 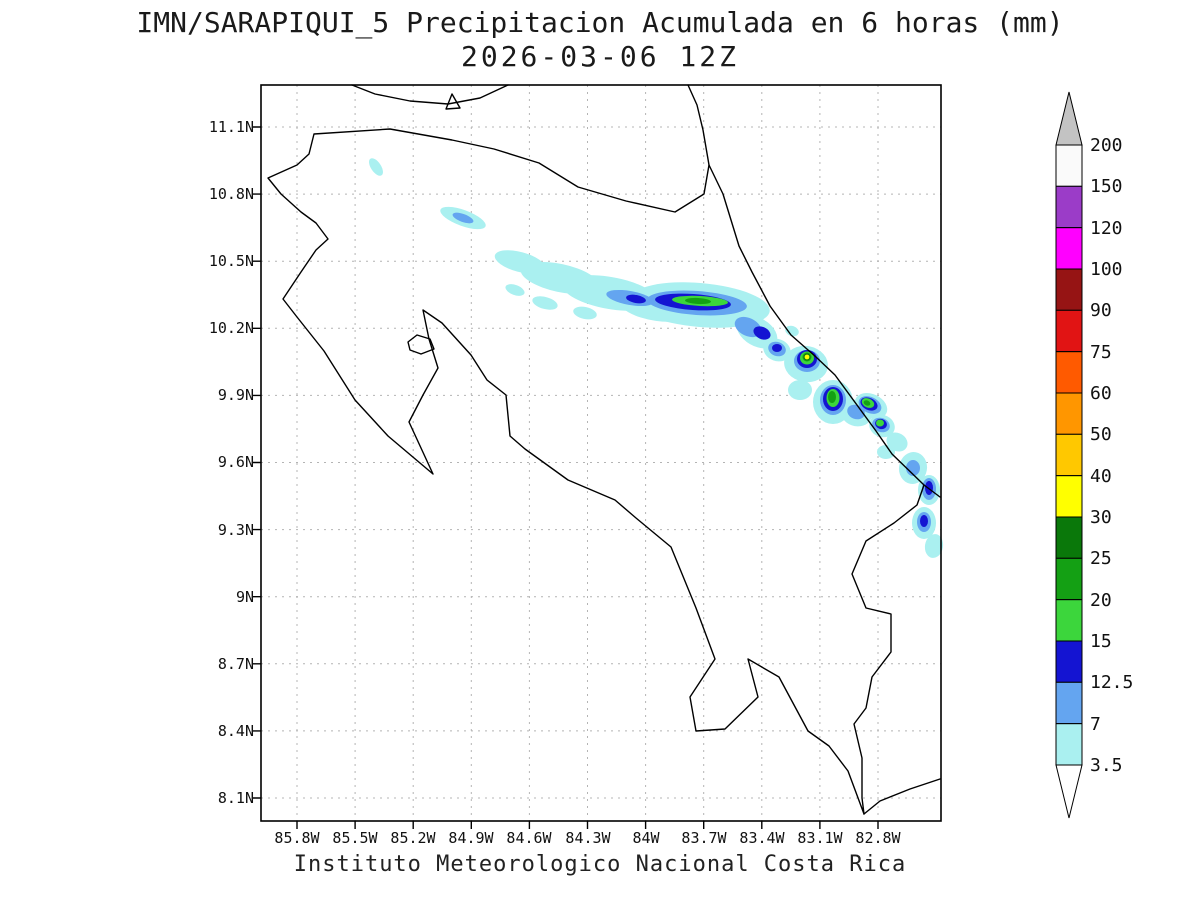 What do you see at coordinates (231, 127) in the screenshot?
I see `lat-tick-label: 11.1N` at bounding box center [231, 127].